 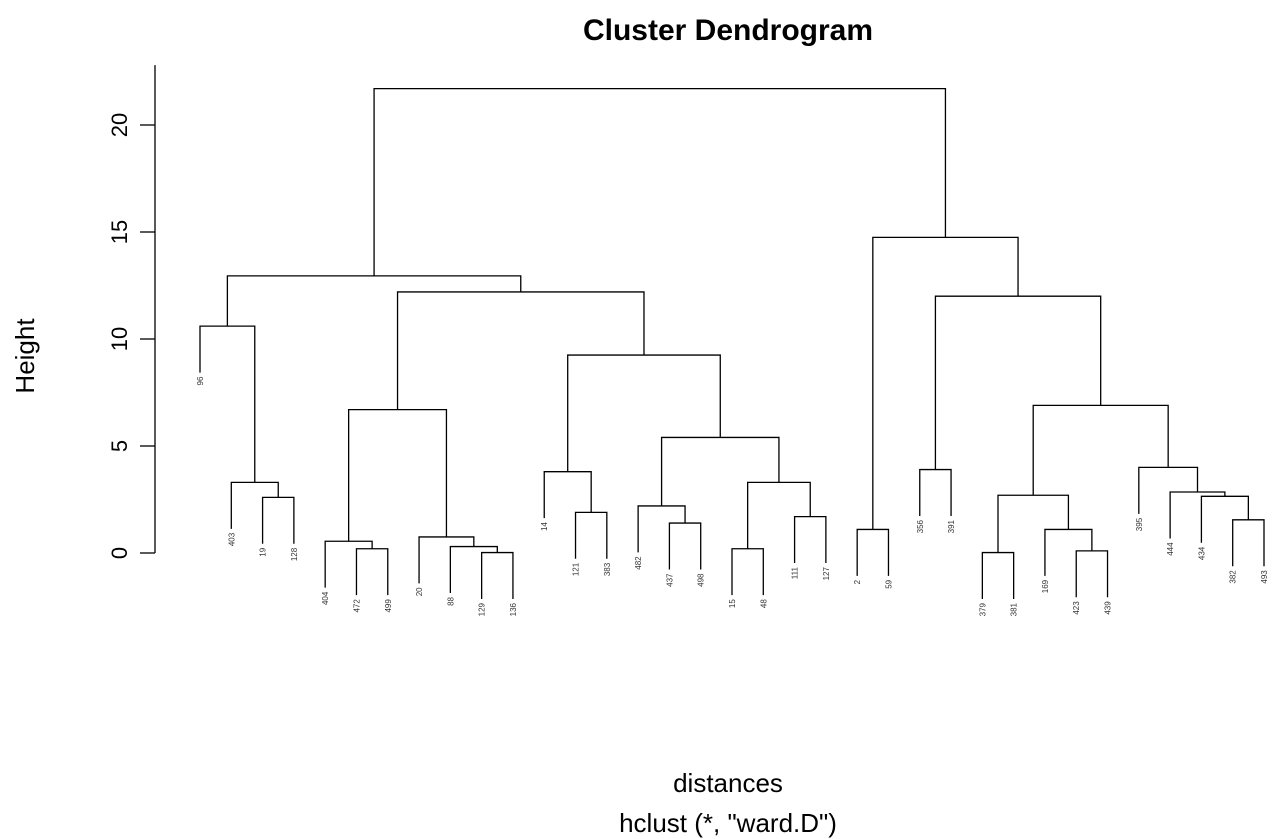 I want to click on y-tick-label: 5, so click(x=119, y=446).